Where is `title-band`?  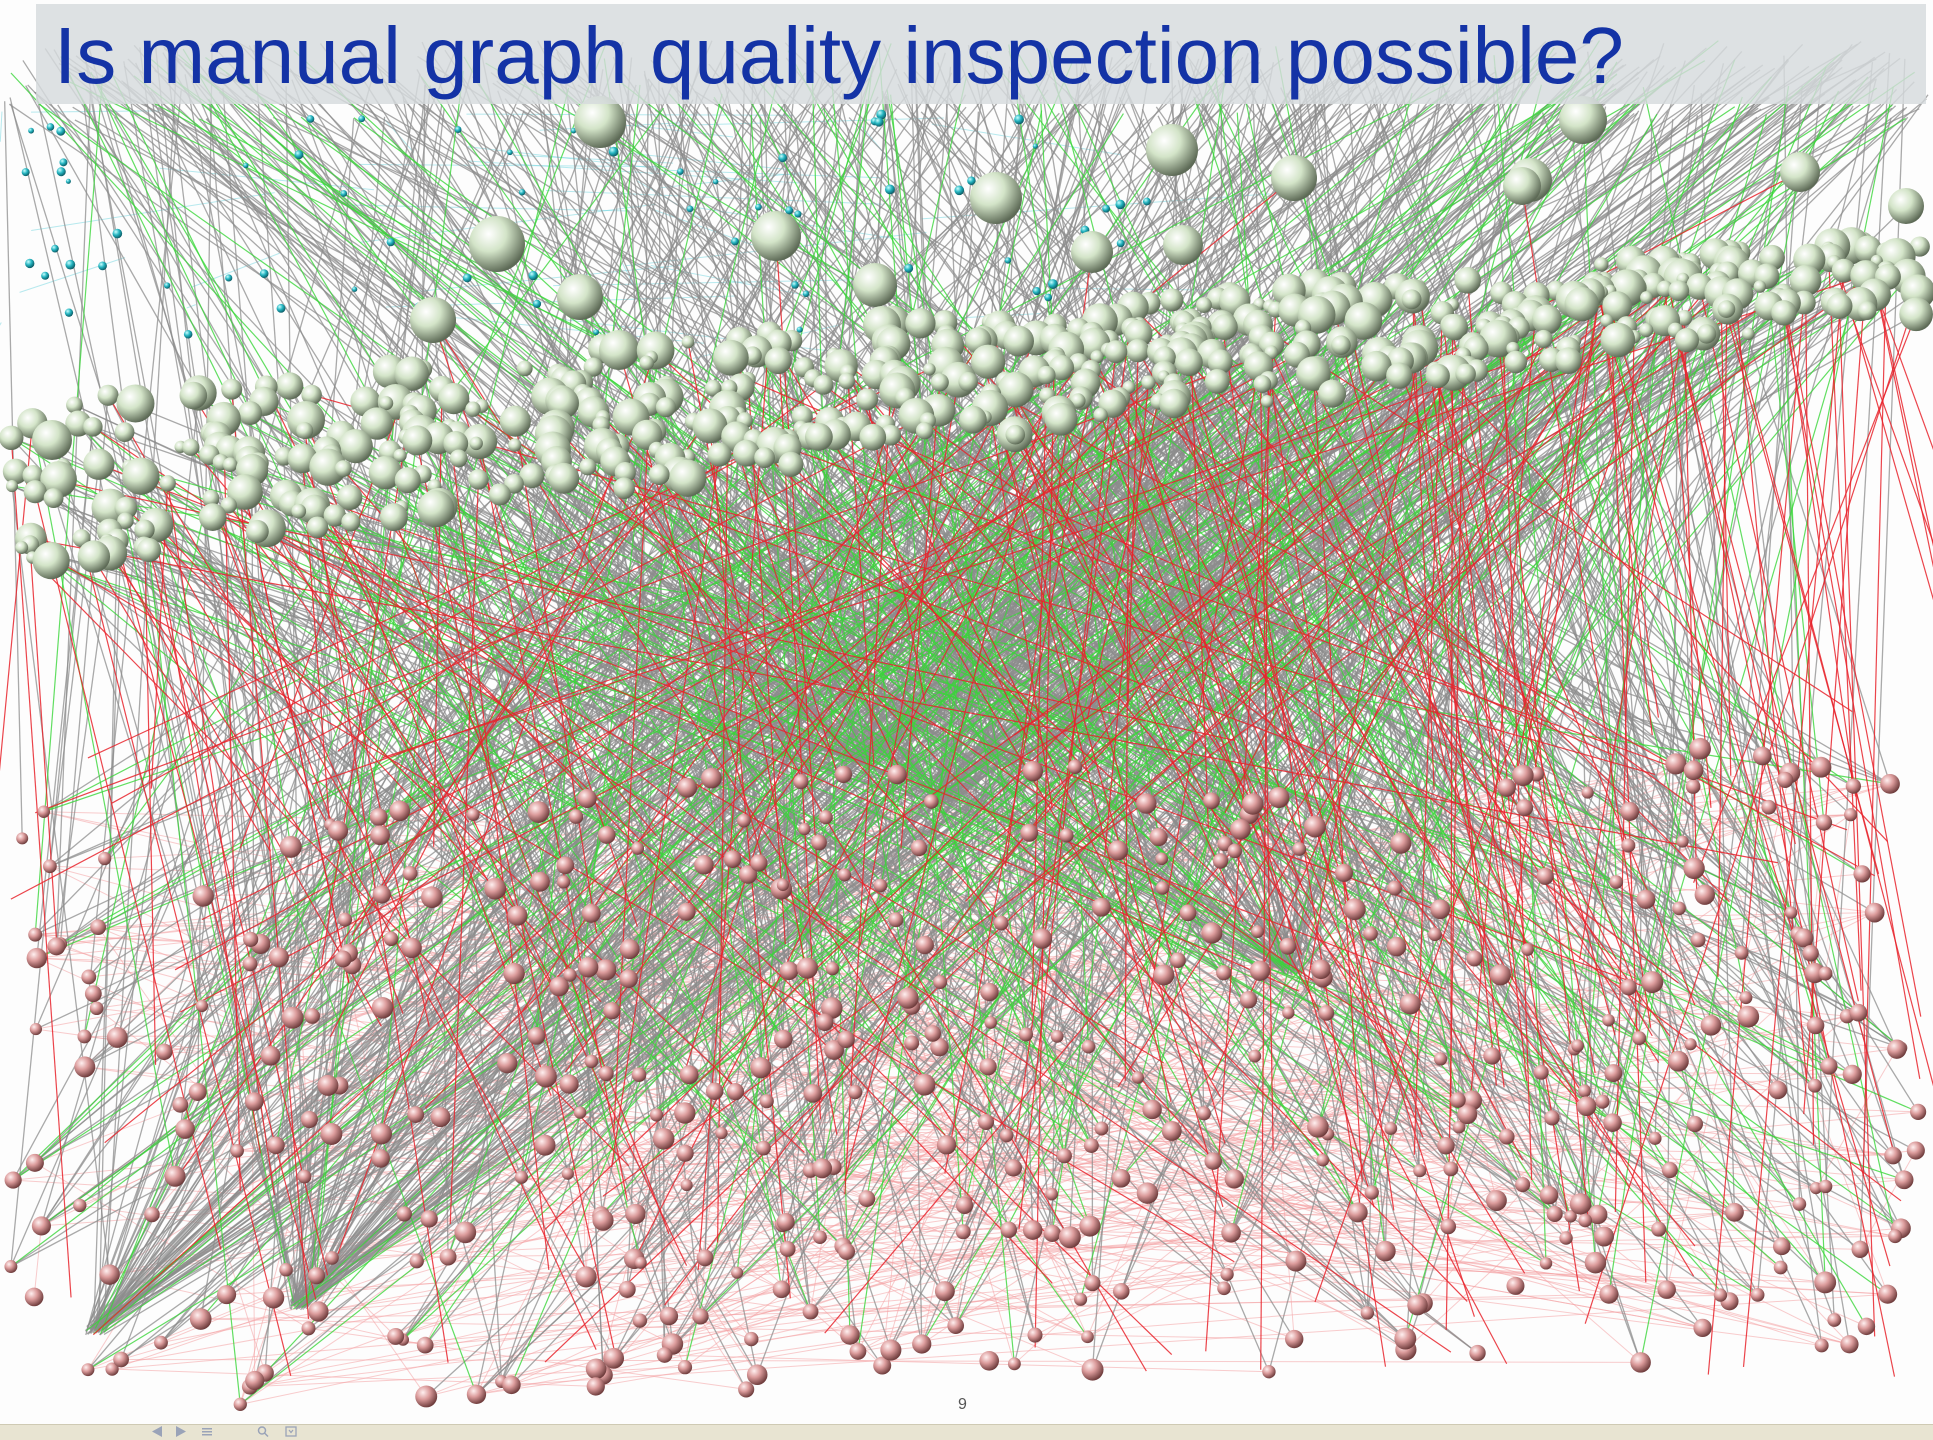
title-band is located at coordinates (981, 54).